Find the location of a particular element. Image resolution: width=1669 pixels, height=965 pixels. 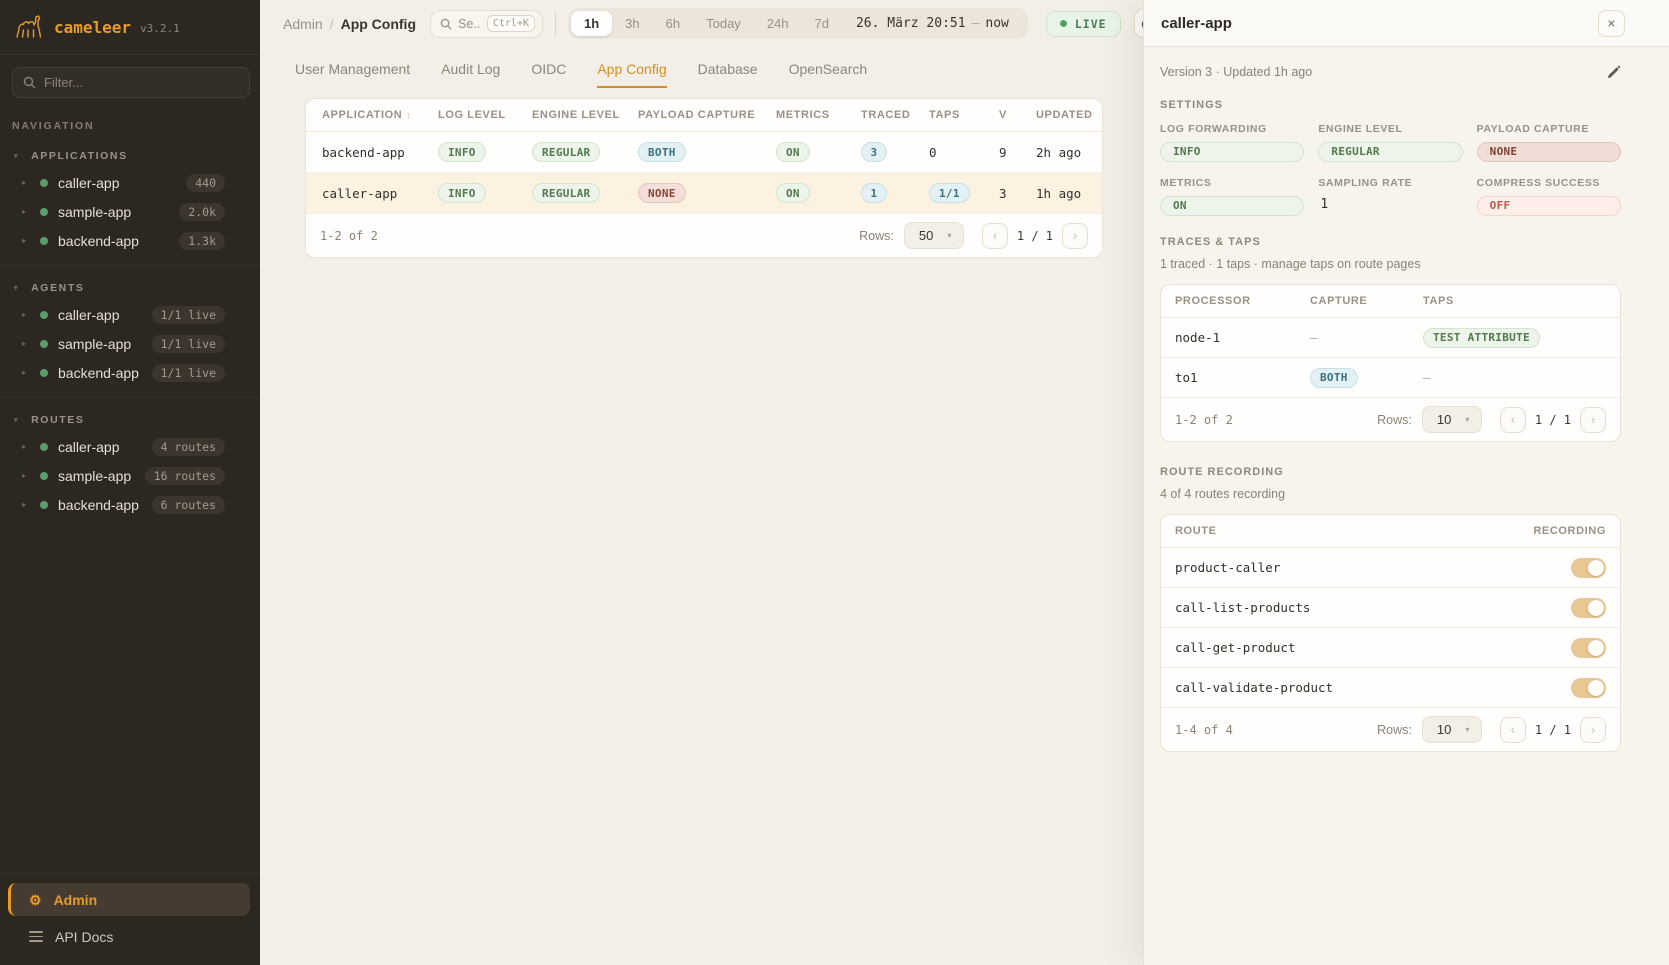

time-range-7d: 7d is located at coordinates (821, 23).